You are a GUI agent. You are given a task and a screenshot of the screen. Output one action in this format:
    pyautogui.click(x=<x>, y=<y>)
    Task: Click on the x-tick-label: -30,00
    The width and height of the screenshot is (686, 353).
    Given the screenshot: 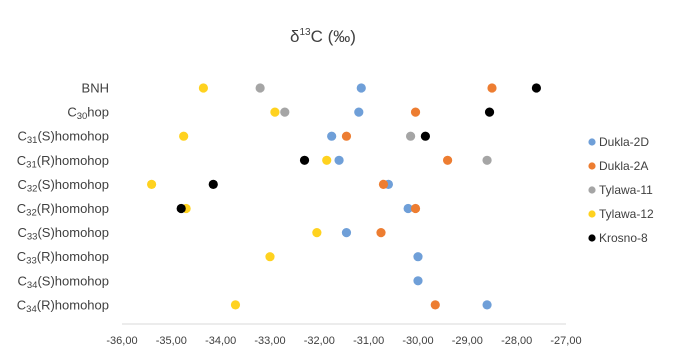 What is the action you would take?
    pyautogui.click(x=417, y=341)
    